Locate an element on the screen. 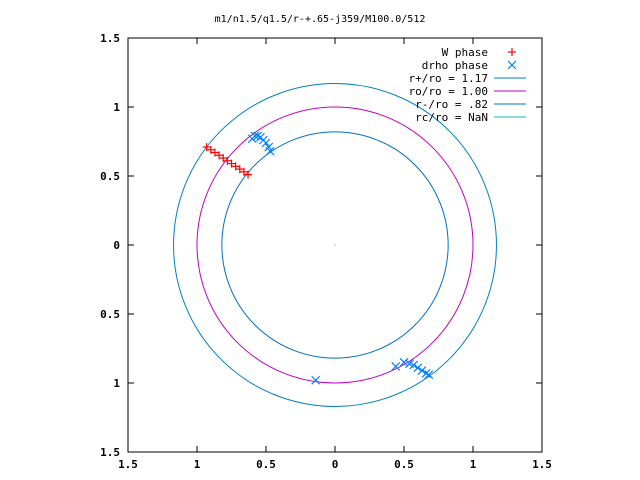  legend-label: W phase is located at coordinates (465, 52).